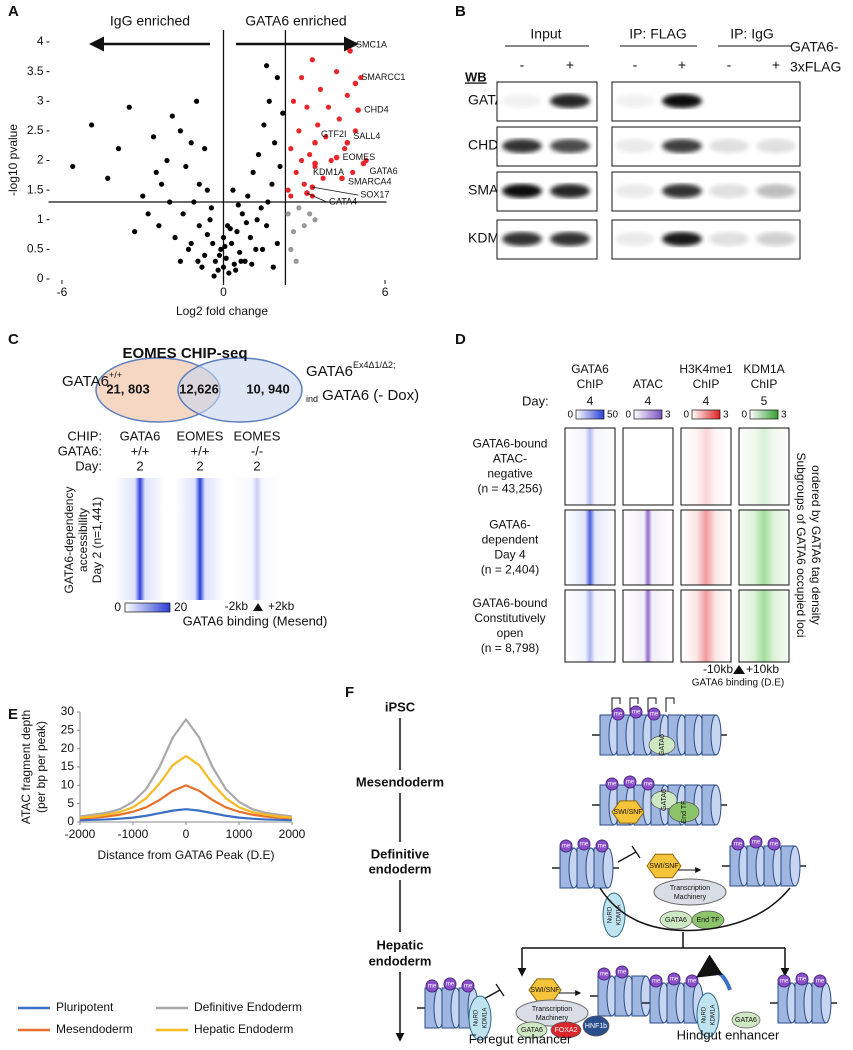 The height and width of the screenshot is (1050, 853). I want to click on heatmap-bg, so click(648, 466).